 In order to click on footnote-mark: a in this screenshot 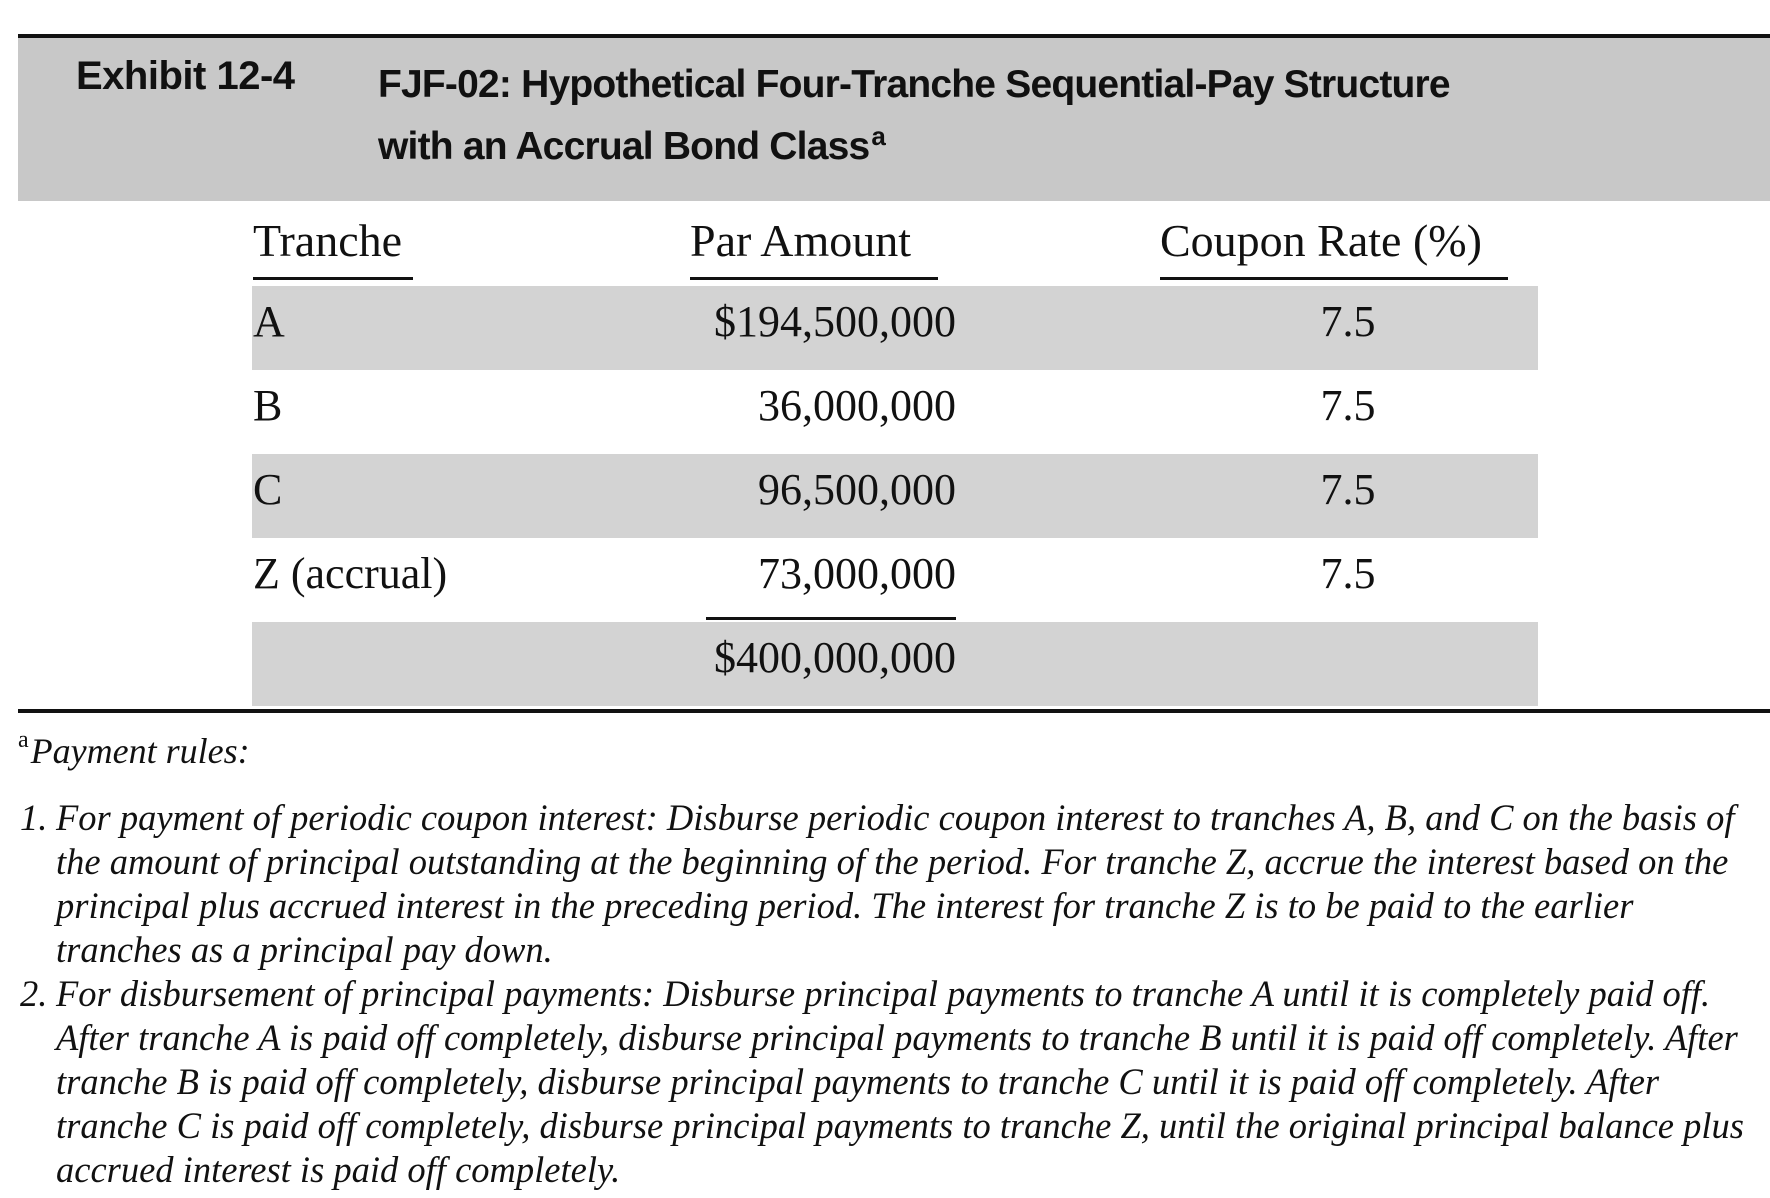, I will do `click(23, 740)`.